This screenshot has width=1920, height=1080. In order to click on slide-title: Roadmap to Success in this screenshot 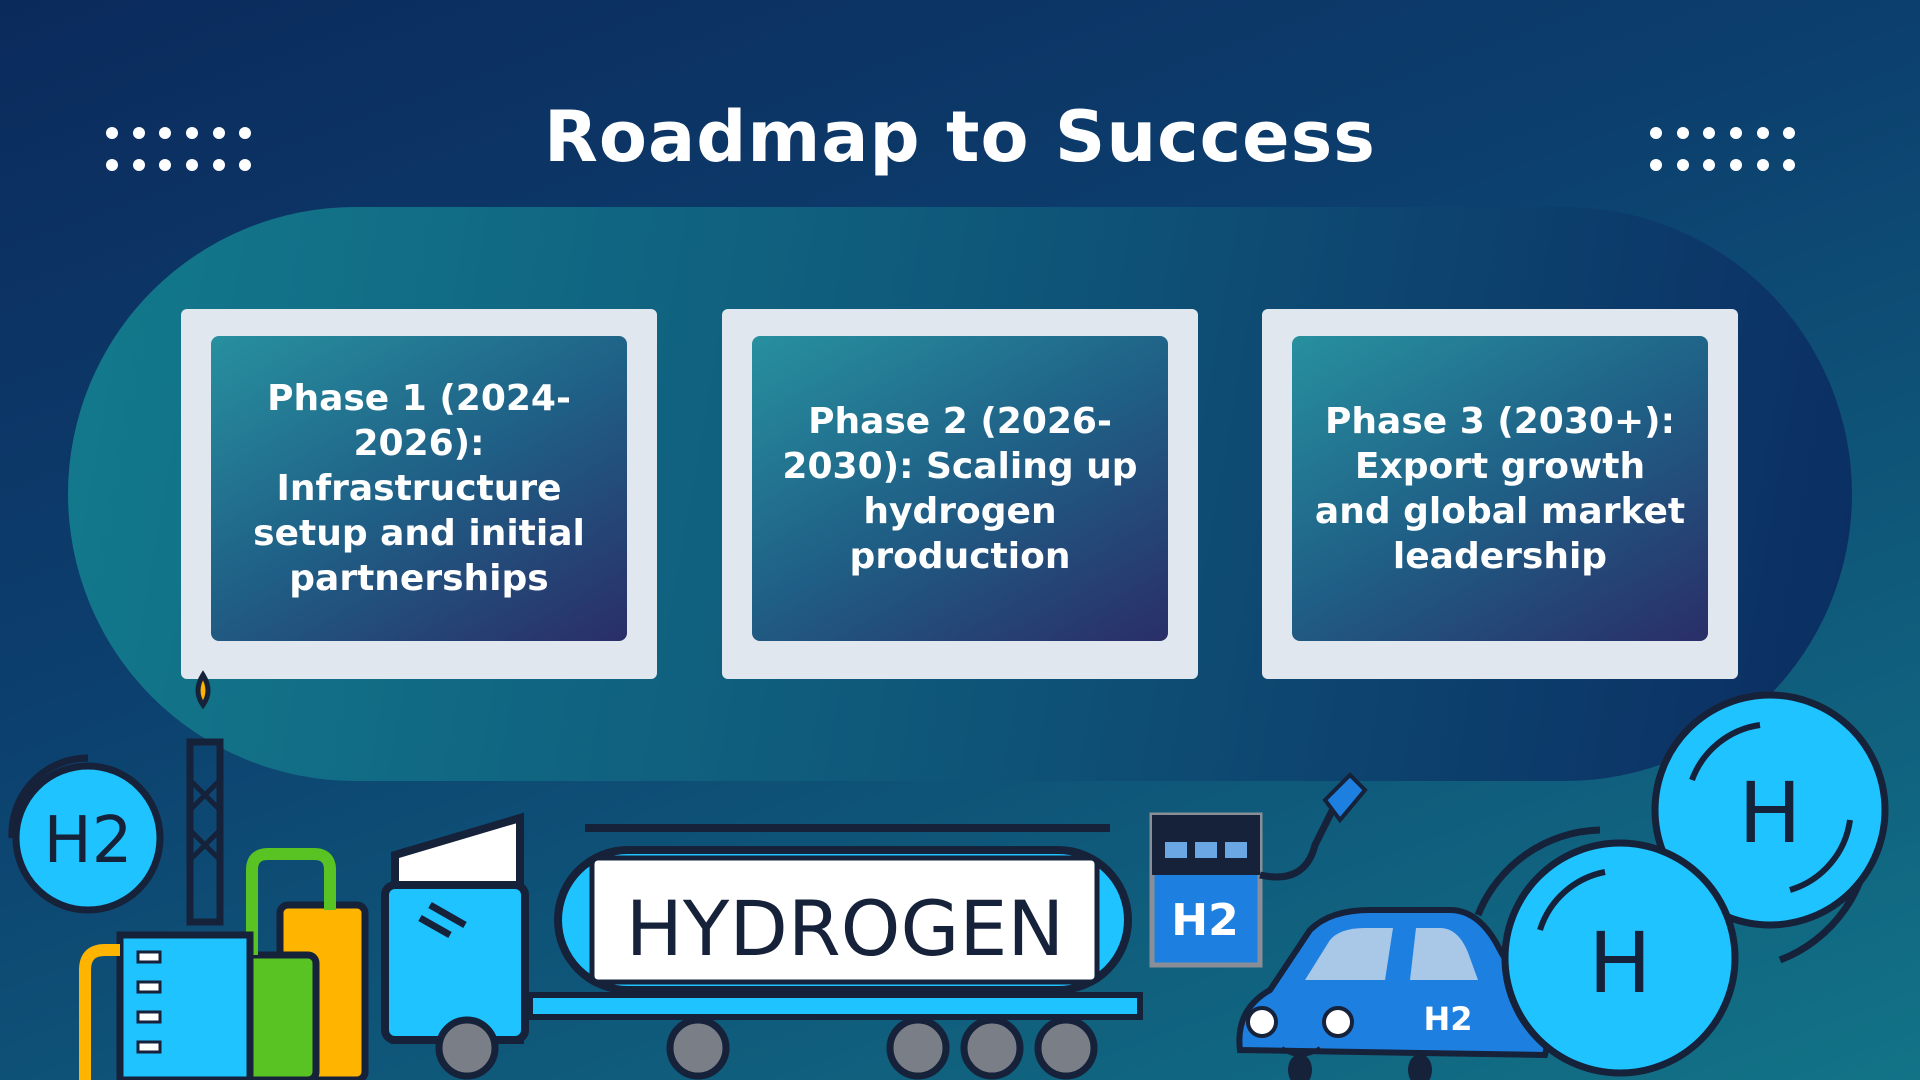, I will do `click(960, 137)`.